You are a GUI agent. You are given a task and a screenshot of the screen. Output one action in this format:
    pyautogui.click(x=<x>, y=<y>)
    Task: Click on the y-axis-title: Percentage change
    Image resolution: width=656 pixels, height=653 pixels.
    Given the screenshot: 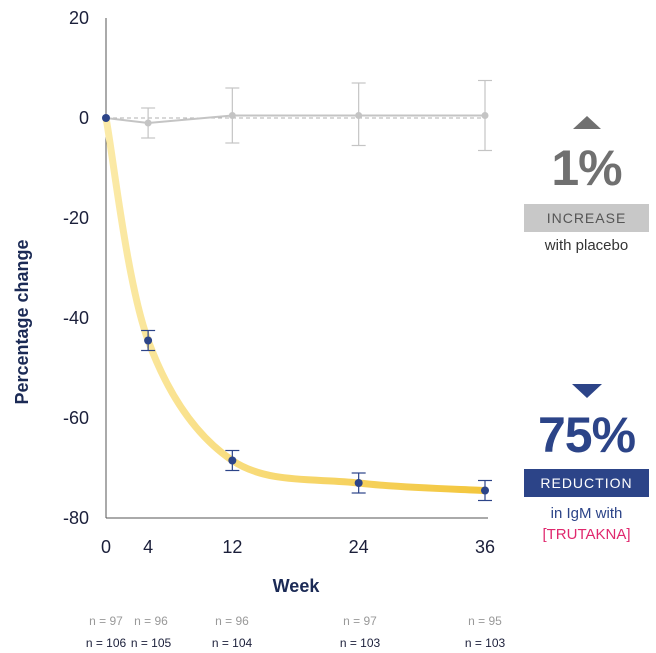 What is the action you would take?
    pyautogui.click(x=22, y=321)
    